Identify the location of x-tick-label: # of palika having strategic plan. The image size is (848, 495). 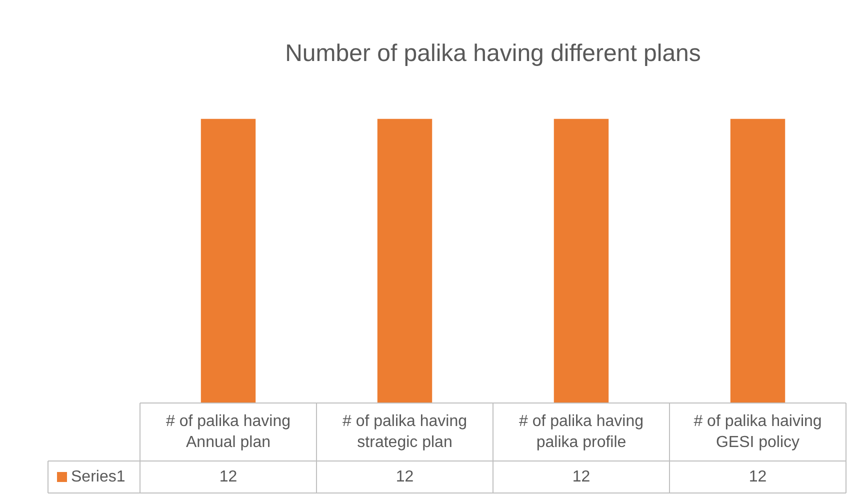
(405, 431).